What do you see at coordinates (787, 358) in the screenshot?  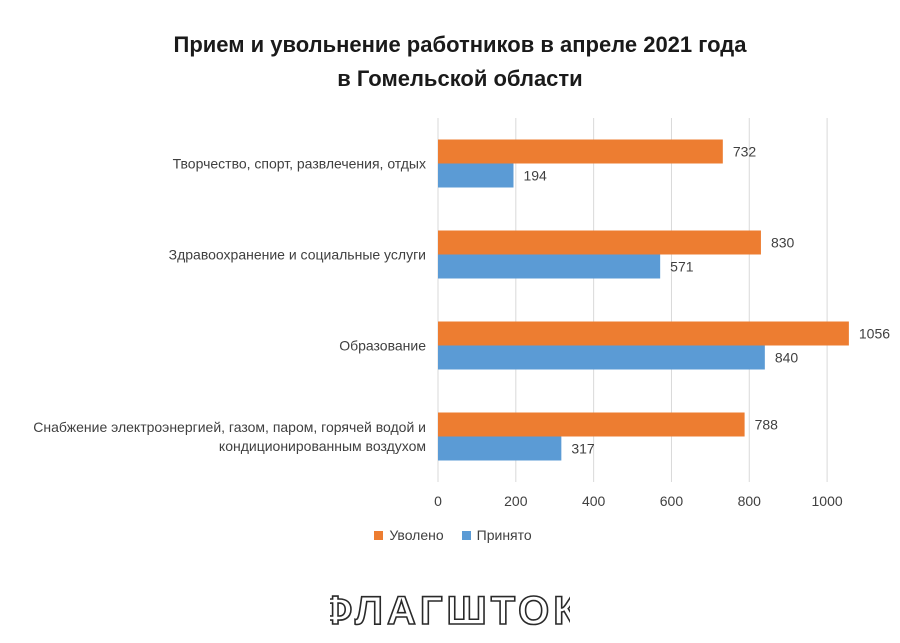 I see `data-label: 840` at bounding box center [787, 358].